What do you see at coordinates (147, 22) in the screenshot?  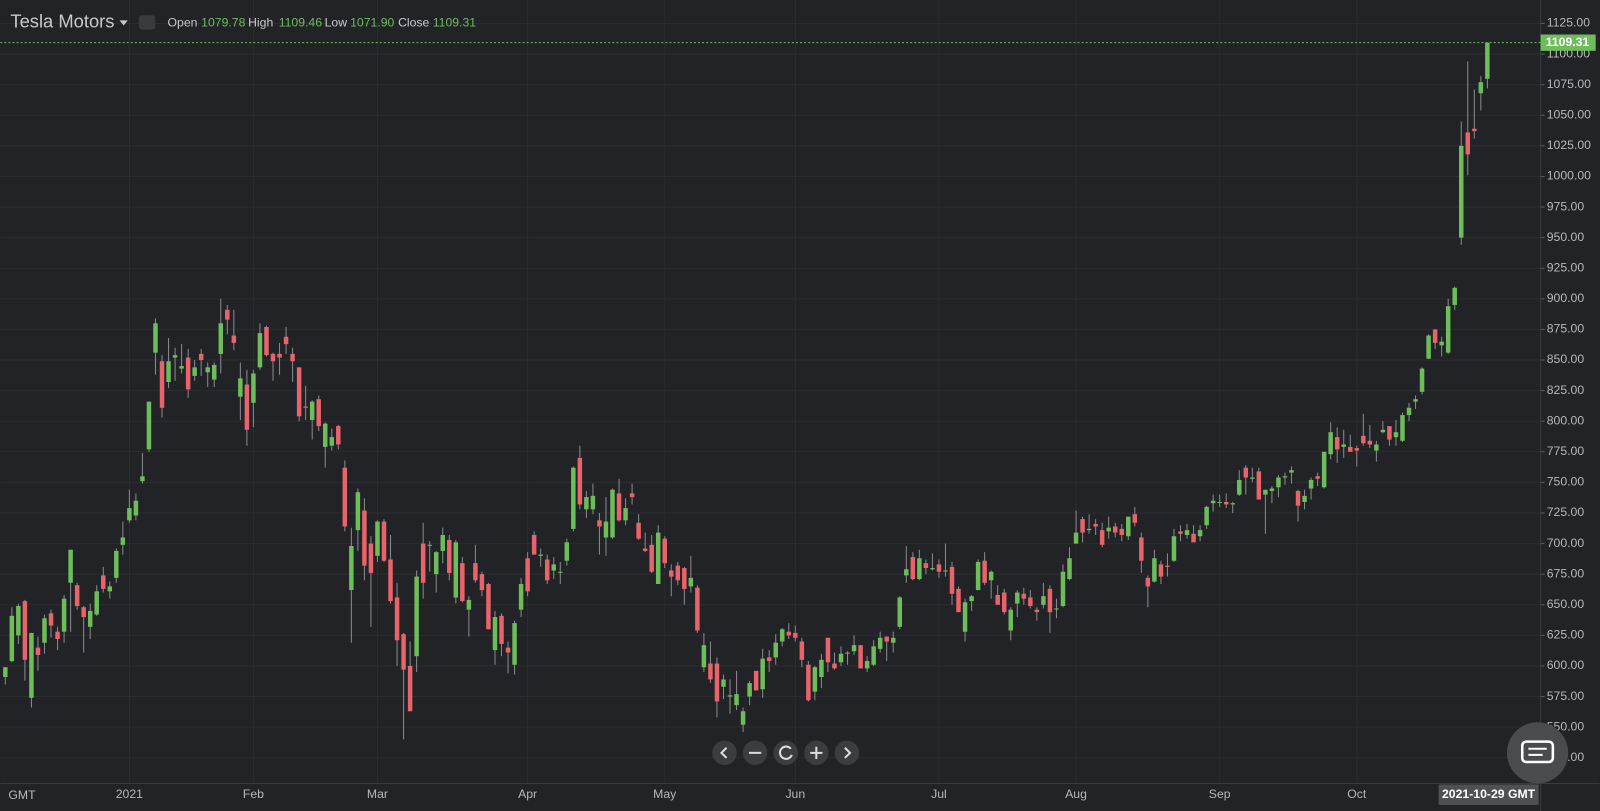 I see `settings-icon` at bounding box center [147, 22].